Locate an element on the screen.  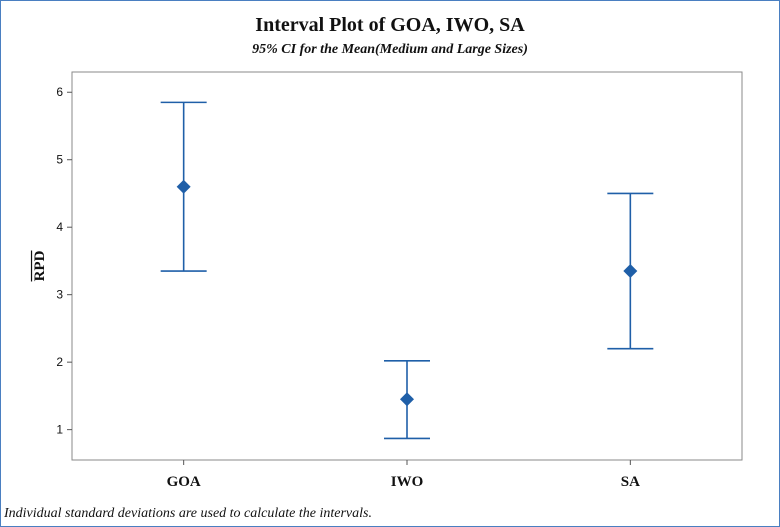
y-tick-label: 6 is located at coordinates (59, 92).